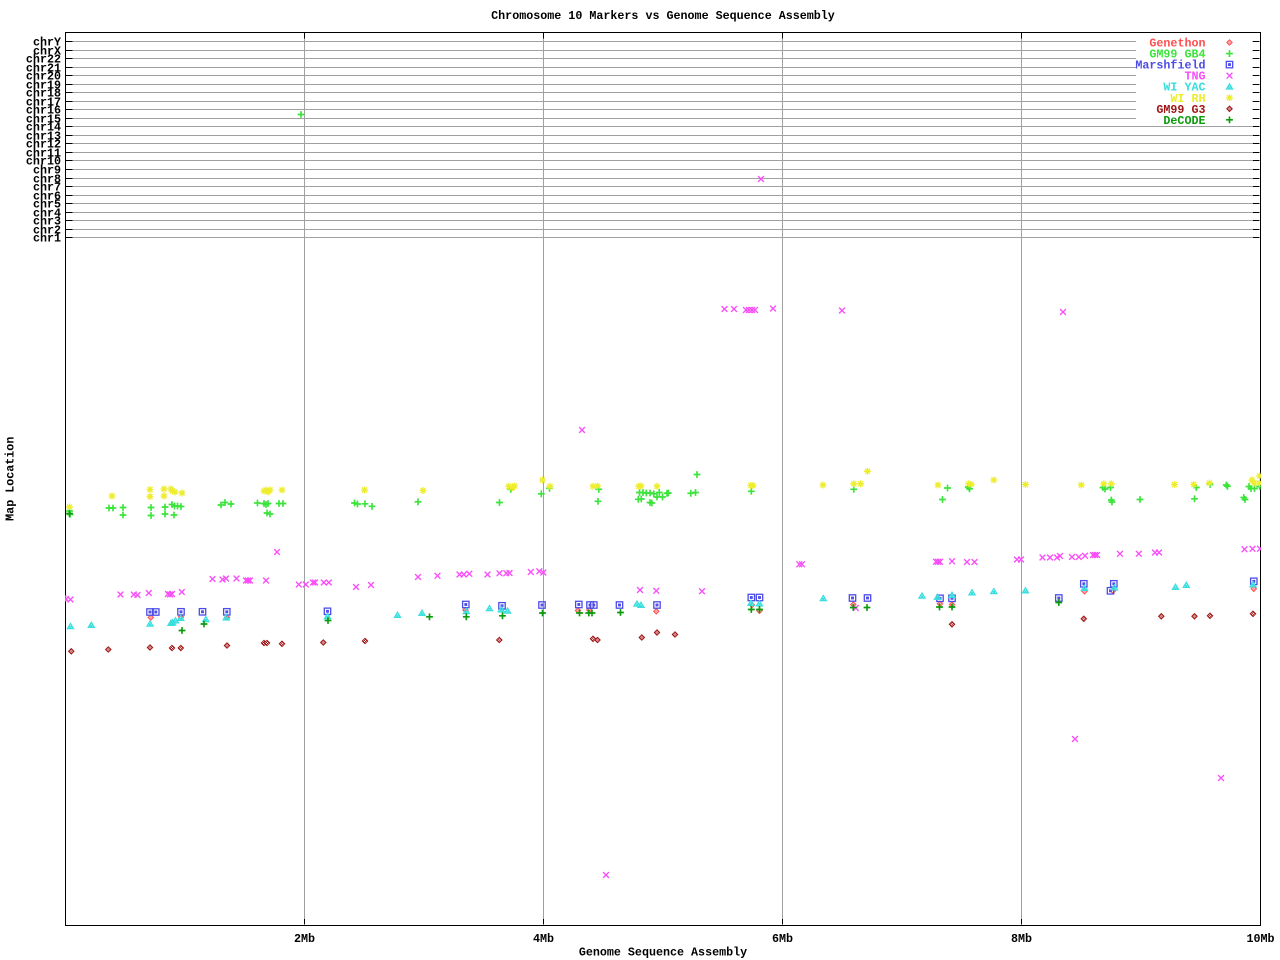  I want to click on svg-text: TNG, so click(1194, 77).